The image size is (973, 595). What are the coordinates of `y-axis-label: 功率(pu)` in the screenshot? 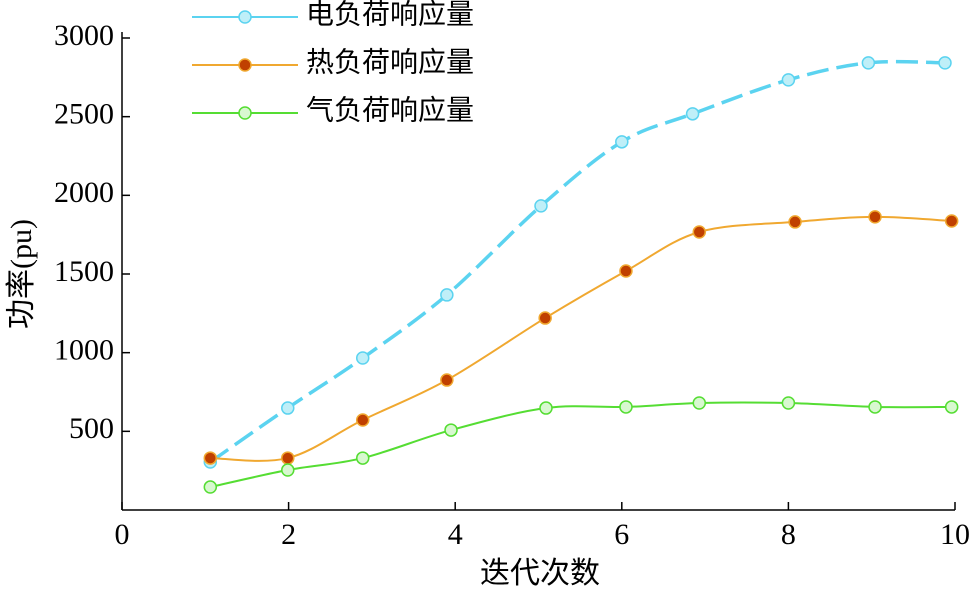 It's located at (21, 274).